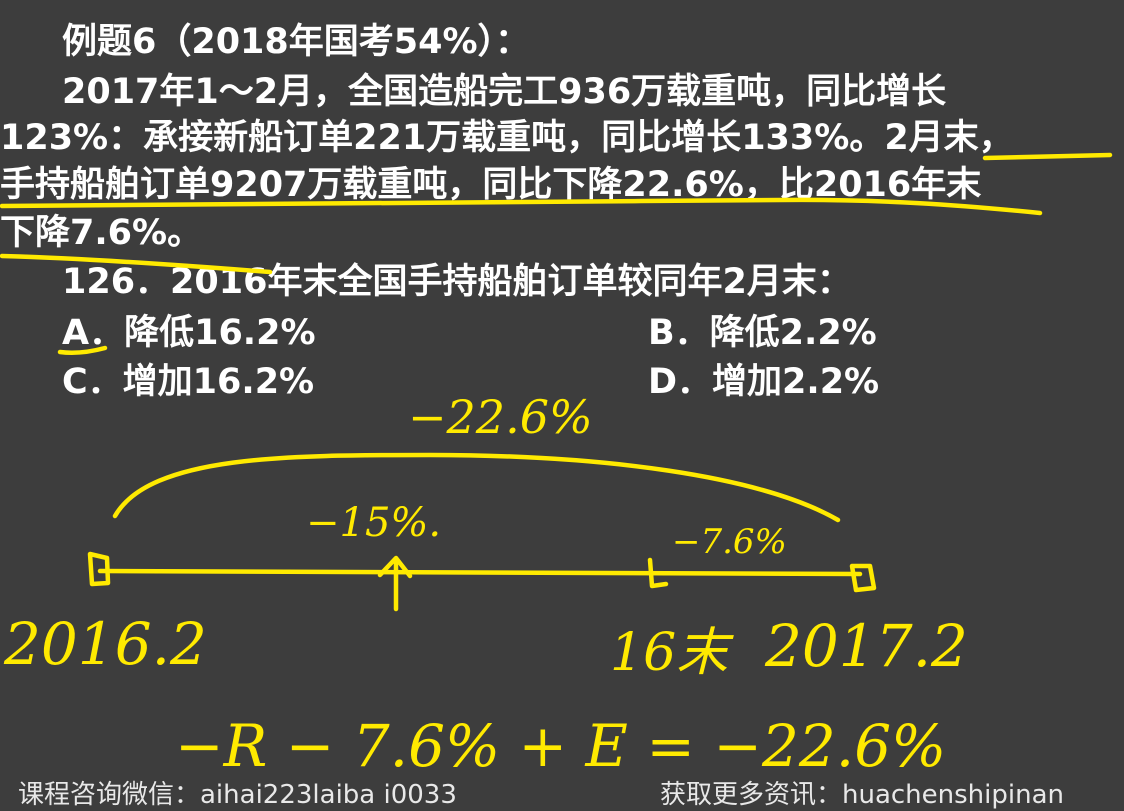 This screenshot has height=811, width=1124. What do you see at coordinates (561, 746) in the screenshot?
I see `annotation-equation: −R − 7.6% + E = −22.6%` at bounding box center [561, 746].